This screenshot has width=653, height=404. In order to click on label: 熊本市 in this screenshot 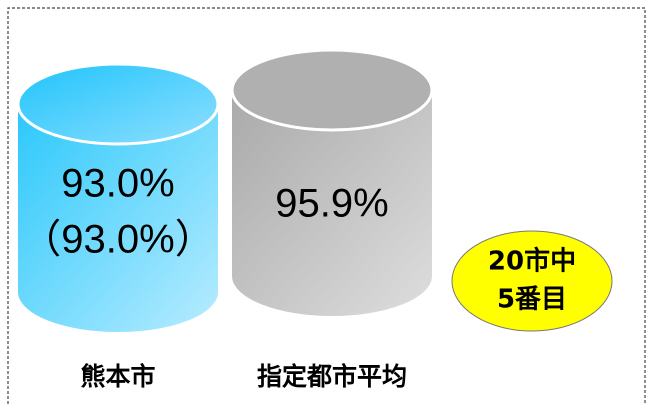, I will do `click(117, 376)`.